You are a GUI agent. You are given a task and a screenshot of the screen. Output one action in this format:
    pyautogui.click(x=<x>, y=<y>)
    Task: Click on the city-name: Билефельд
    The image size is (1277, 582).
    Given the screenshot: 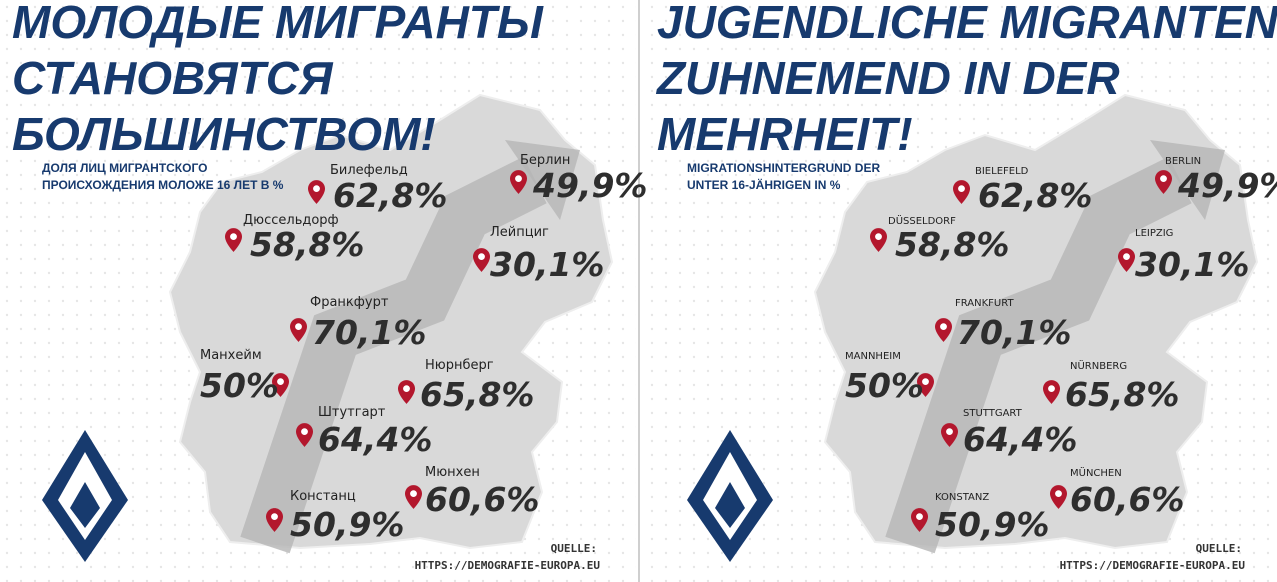 What is the action you would take?
    pyautogui.click(x=369, y=170)
    